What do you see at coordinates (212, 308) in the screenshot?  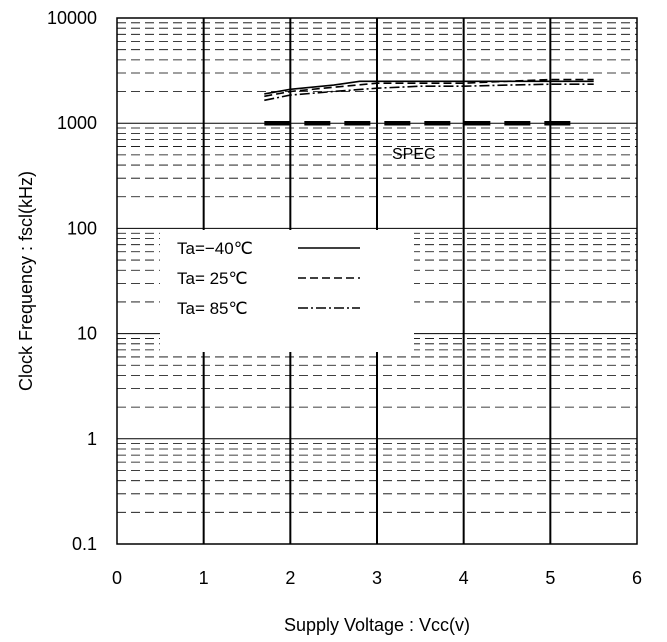 I see `legend-label: Ta= 85℃` at bounding box center [212, 308].